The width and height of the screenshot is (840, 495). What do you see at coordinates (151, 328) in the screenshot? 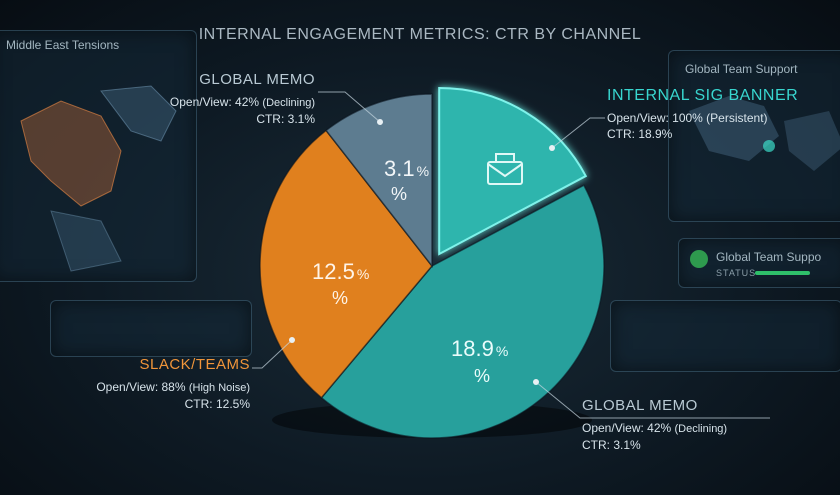
I see `bg-panel-bottom-left` at bounding box center [151, 328].